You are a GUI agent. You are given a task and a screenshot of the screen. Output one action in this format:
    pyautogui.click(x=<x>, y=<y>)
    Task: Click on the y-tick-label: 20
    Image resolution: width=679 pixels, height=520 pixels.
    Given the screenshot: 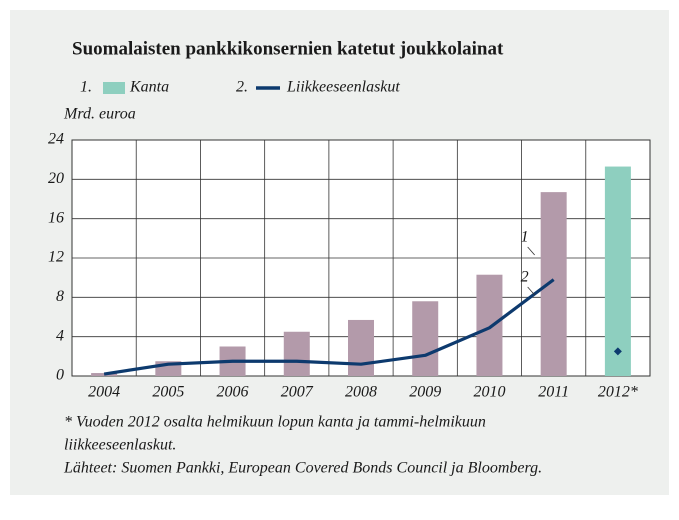 What is the action you would take?
    pyautogui.click(x=56, y=178)
    